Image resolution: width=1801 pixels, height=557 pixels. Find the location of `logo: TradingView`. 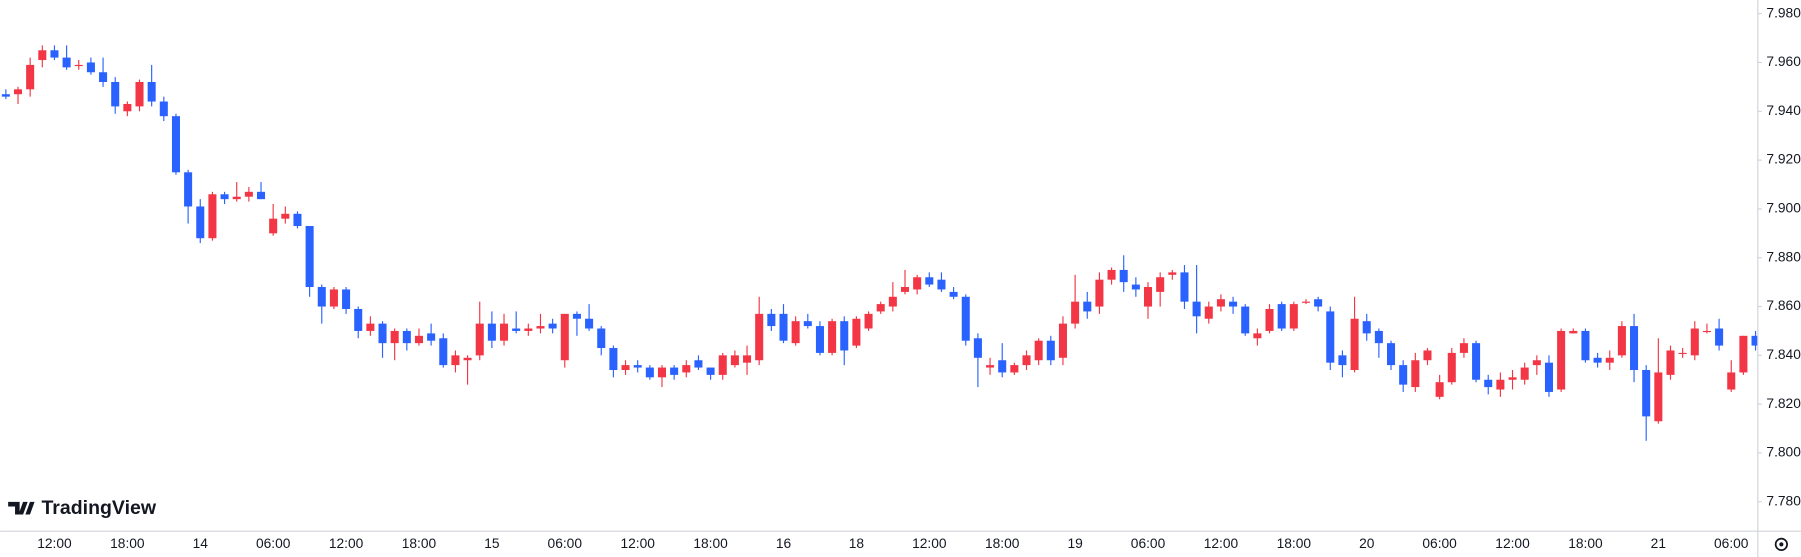

logo: TradingView is located at coordinates (82, 508).